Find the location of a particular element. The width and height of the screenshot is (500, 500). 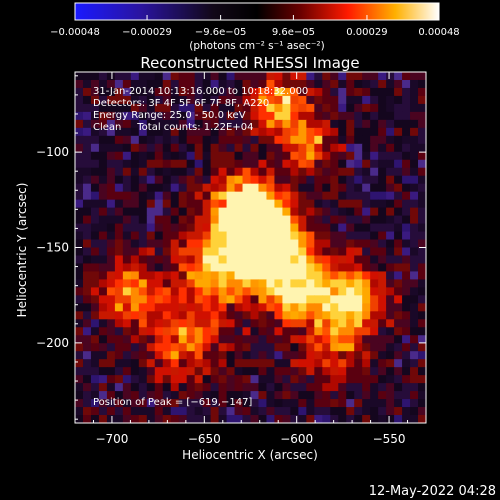

colorbar-tick-label: 0.00048 is located at coordinates (438, 32).